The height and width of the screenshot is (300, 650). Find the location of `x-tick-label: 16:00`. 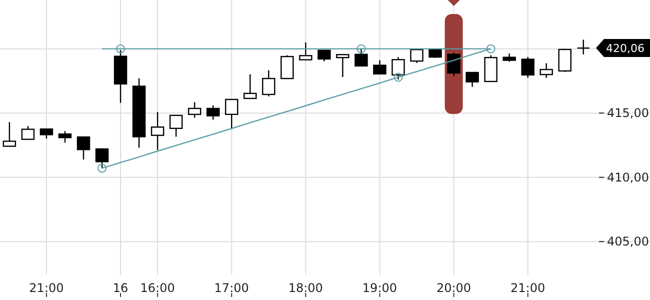

x-tick-label: 16:00 is located at coordinates (157, 288).